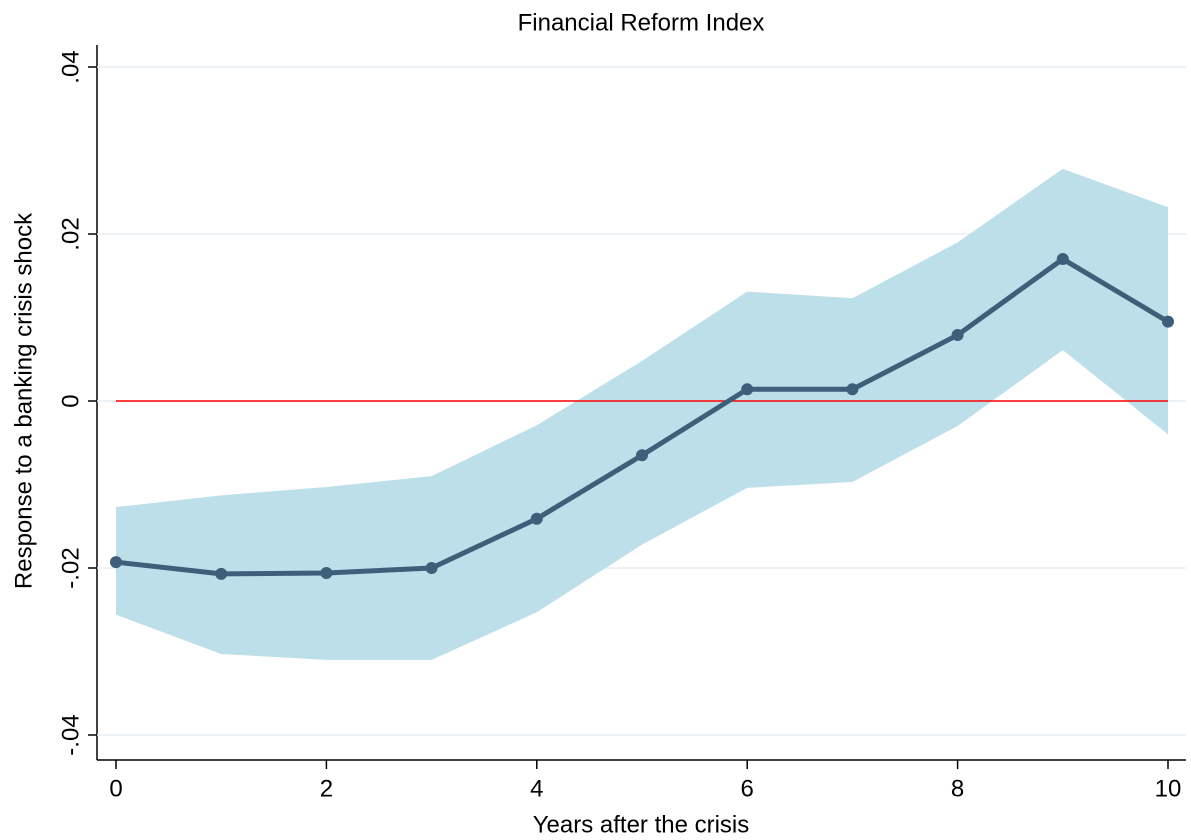  What do you see at coordinates (70, 66) in the screenshot?
I see `y-tick-label: .04` at bounding box center [70, 66].